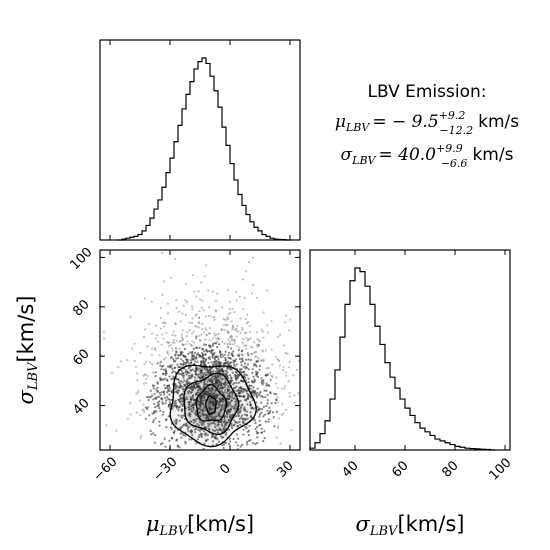 The width and height of the screenshot is (550, 550). What do you see at coordinates (363, 160) in the screenshot?
I see `summary-sigma-sub: LBV` at bounding box center [363, 160].